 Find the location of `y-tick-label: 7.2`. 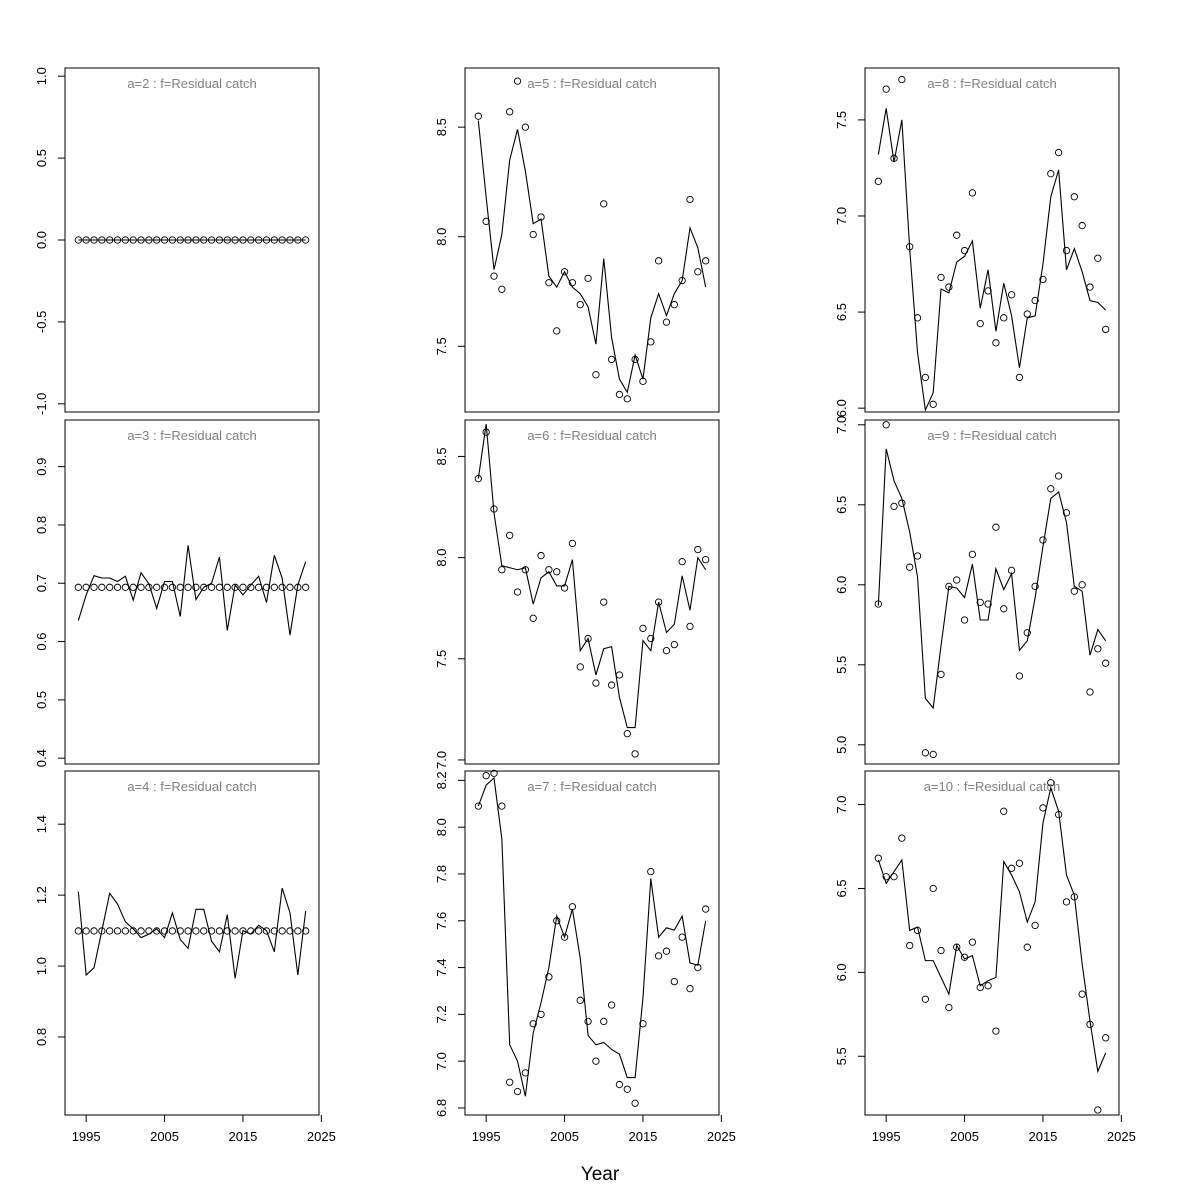

y-tick-label: 7.2 is located at coordinates (441, 1014).